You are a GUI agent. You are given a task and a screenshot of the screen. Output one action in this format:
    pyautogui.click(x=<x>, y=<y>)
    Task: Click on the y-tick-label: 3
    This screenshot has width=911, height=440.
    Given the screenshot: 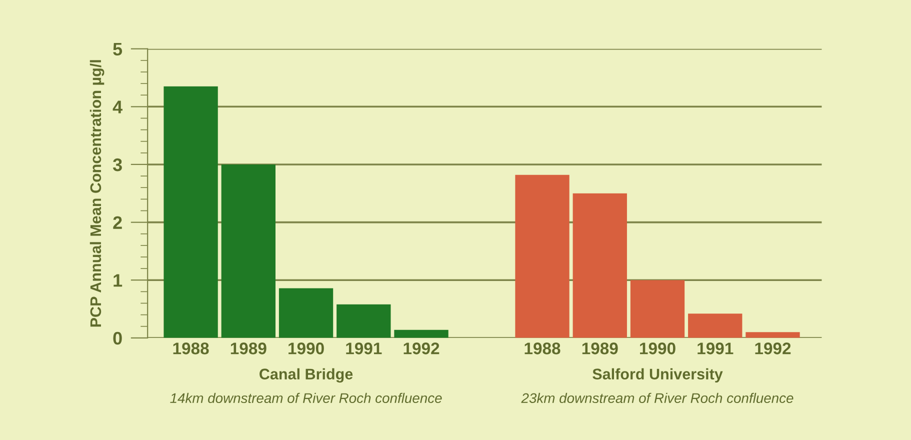 What is the action you would take?
    pyautogui.click(x=117, y=165)
    